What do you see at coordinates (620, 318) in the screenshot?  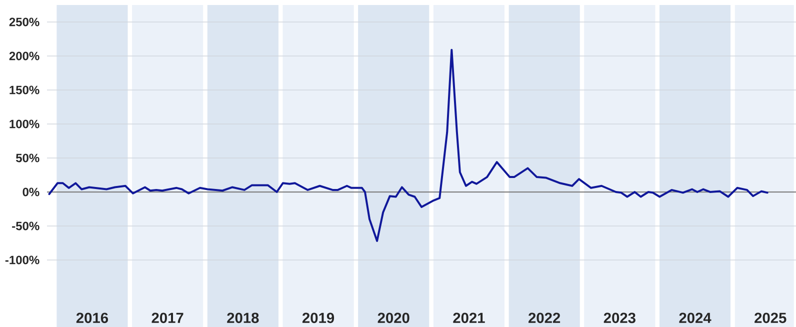 I see `x-tick-label: 2023` at bounding box center [620, 318].